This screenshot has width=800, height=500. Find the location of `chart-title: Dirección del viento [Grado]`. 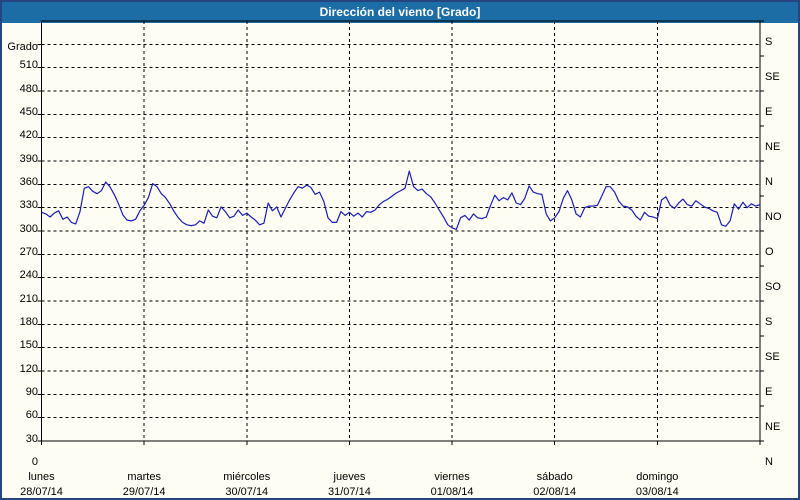

chart-title: Dirección del viento [Grado] is located at coordinates (400, 12).